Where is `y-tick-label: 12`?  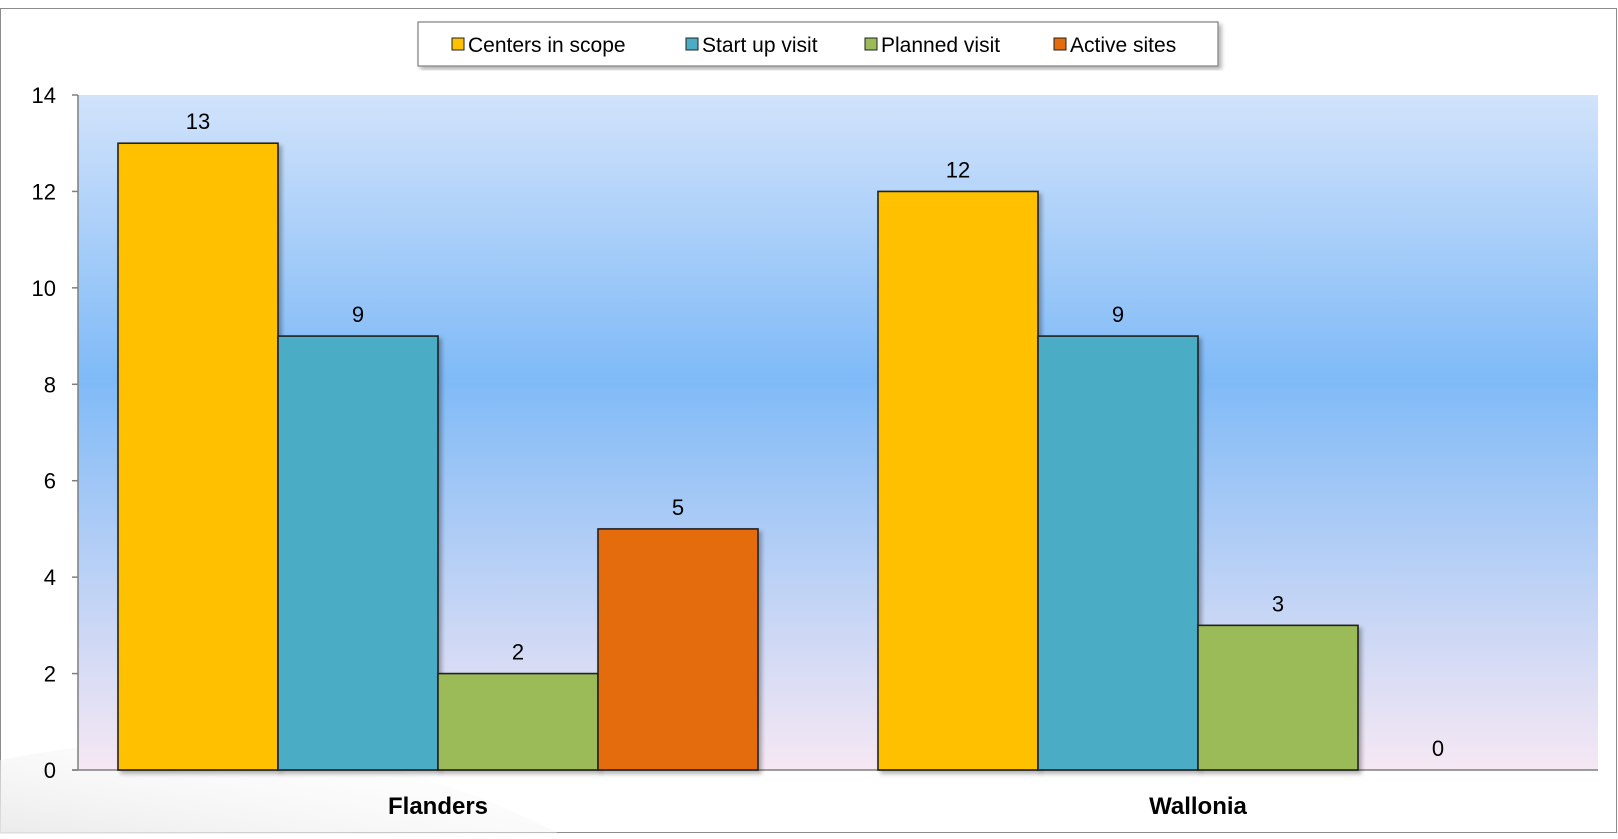
y-tick-label: 12 is located at coordinates (44, 191).